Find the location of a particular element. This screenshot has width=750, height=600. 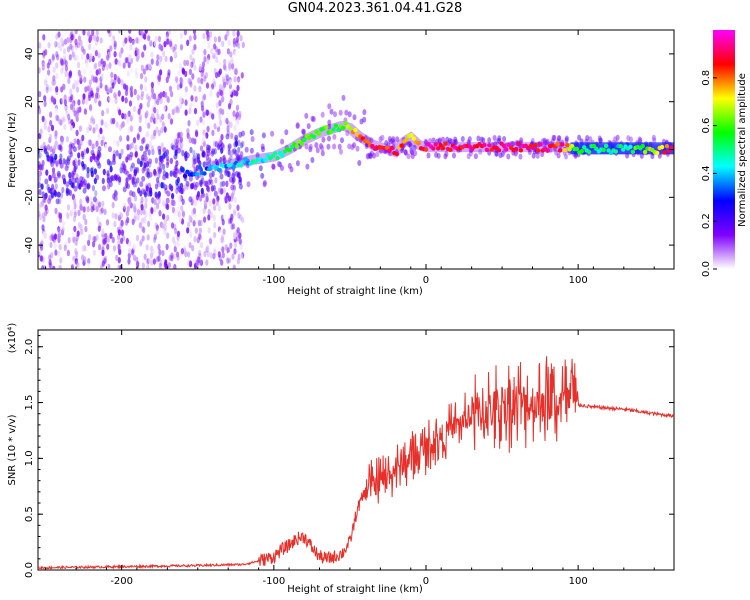

colorbar-tick-label: 0.0 is located at coordinates (706, 269).